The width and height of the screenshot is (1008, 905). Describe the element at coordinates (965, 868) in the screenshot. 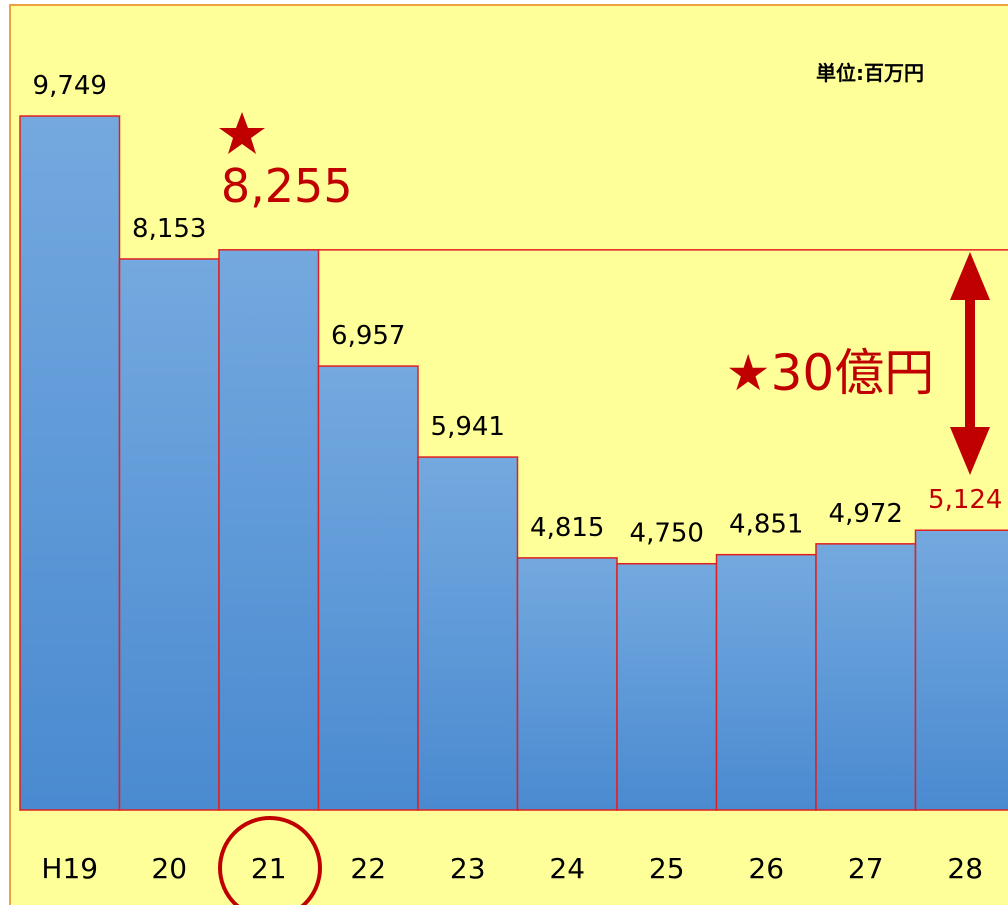

I see `x-tick-label: 28` at that location.